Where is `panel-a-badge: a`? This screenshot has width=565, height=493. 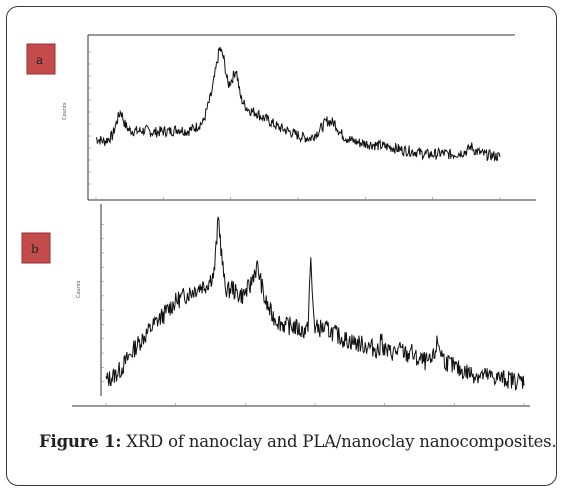
panel-a-badge: a is located at coordinates (41, 59).